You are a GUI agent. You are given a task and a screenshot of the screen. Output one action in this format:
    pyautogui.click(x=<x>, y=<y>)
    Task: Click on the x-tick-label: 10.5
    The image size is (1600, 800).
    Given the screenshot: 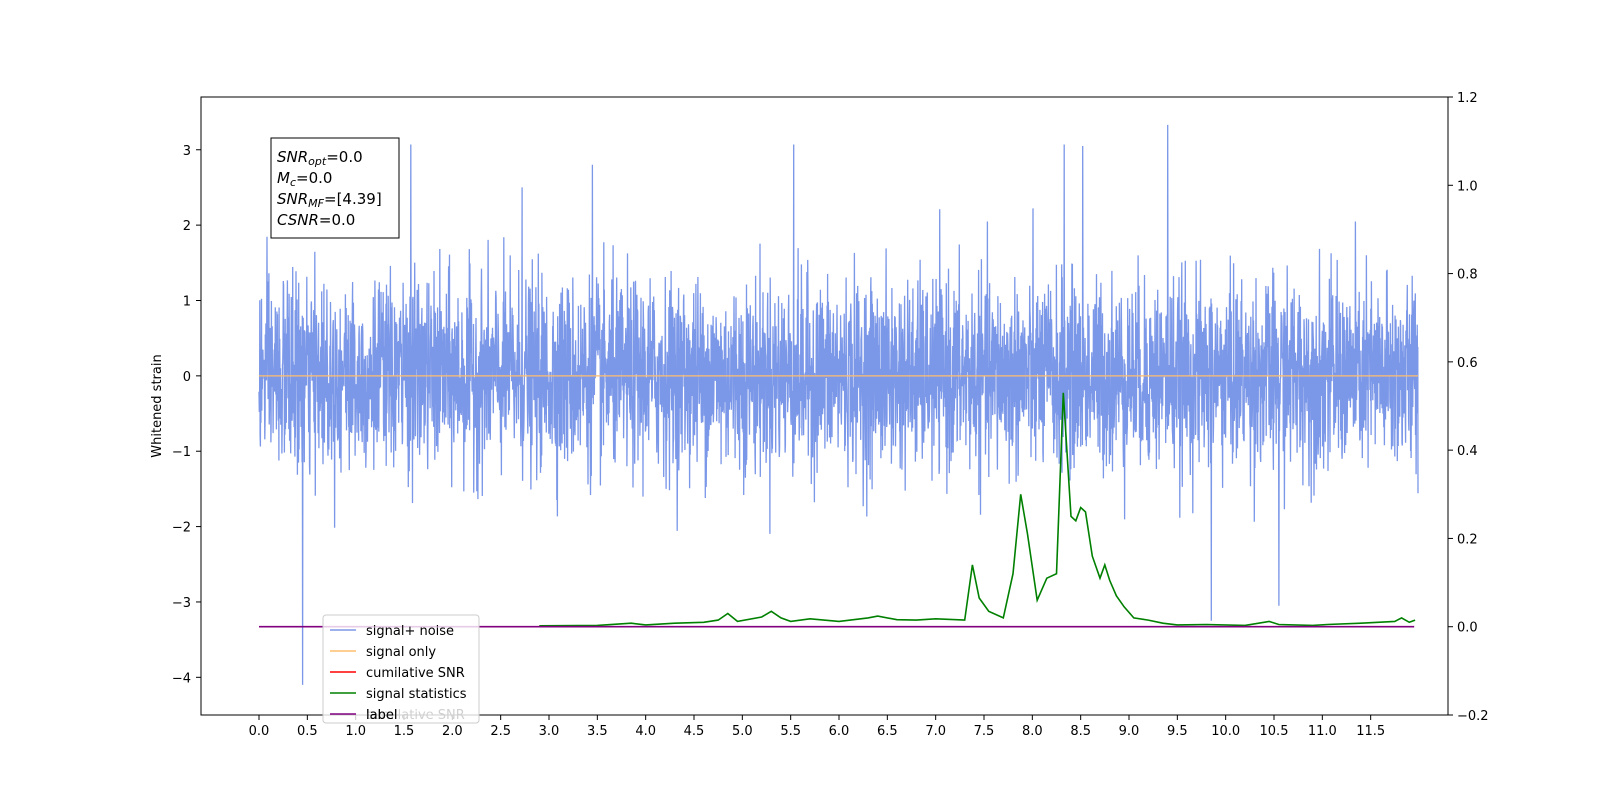 What is the action you would take?
    pyautogui.click(x=1274, y=731)
    